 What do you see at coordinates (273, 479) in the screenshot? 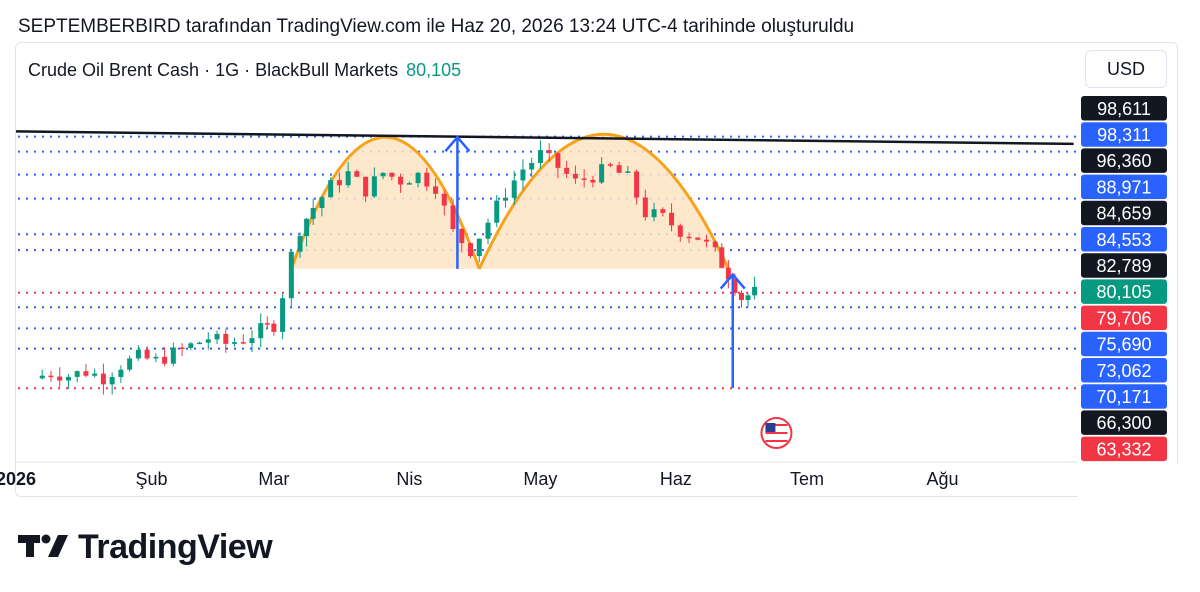
I see `x-tick-label: Mar` at bounding box center [273, 479].